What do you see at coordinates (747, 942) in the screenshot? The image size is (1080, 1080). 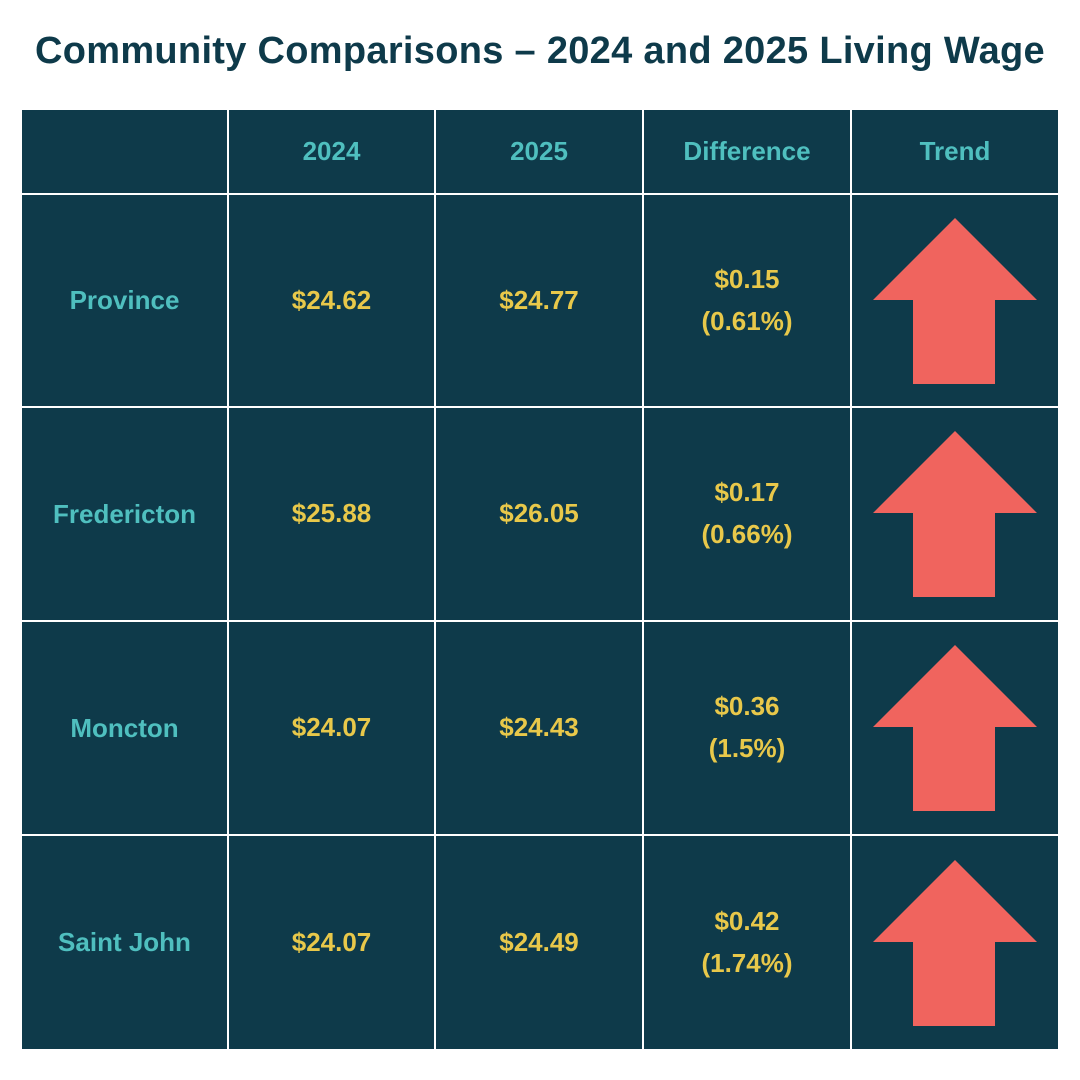 I see `cell-difference-saint-john: $0.42 (1.74%)` at bounding box center [747, 942].